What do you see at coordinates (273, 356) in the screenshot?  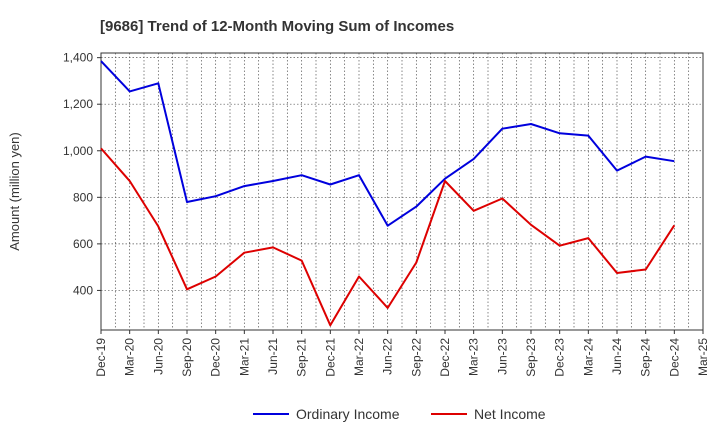 I see `x-tick-label: Jun-21` at bounding box center [273, 356].